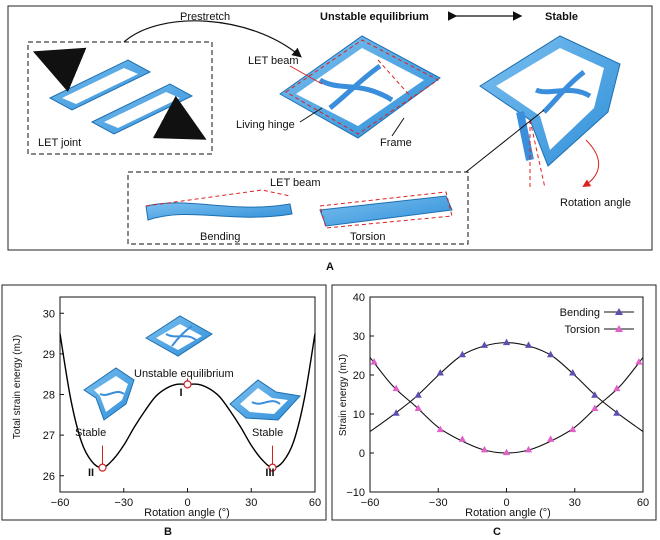  I want to click on chart-c-ytick-label: 30, so click(359, 337).